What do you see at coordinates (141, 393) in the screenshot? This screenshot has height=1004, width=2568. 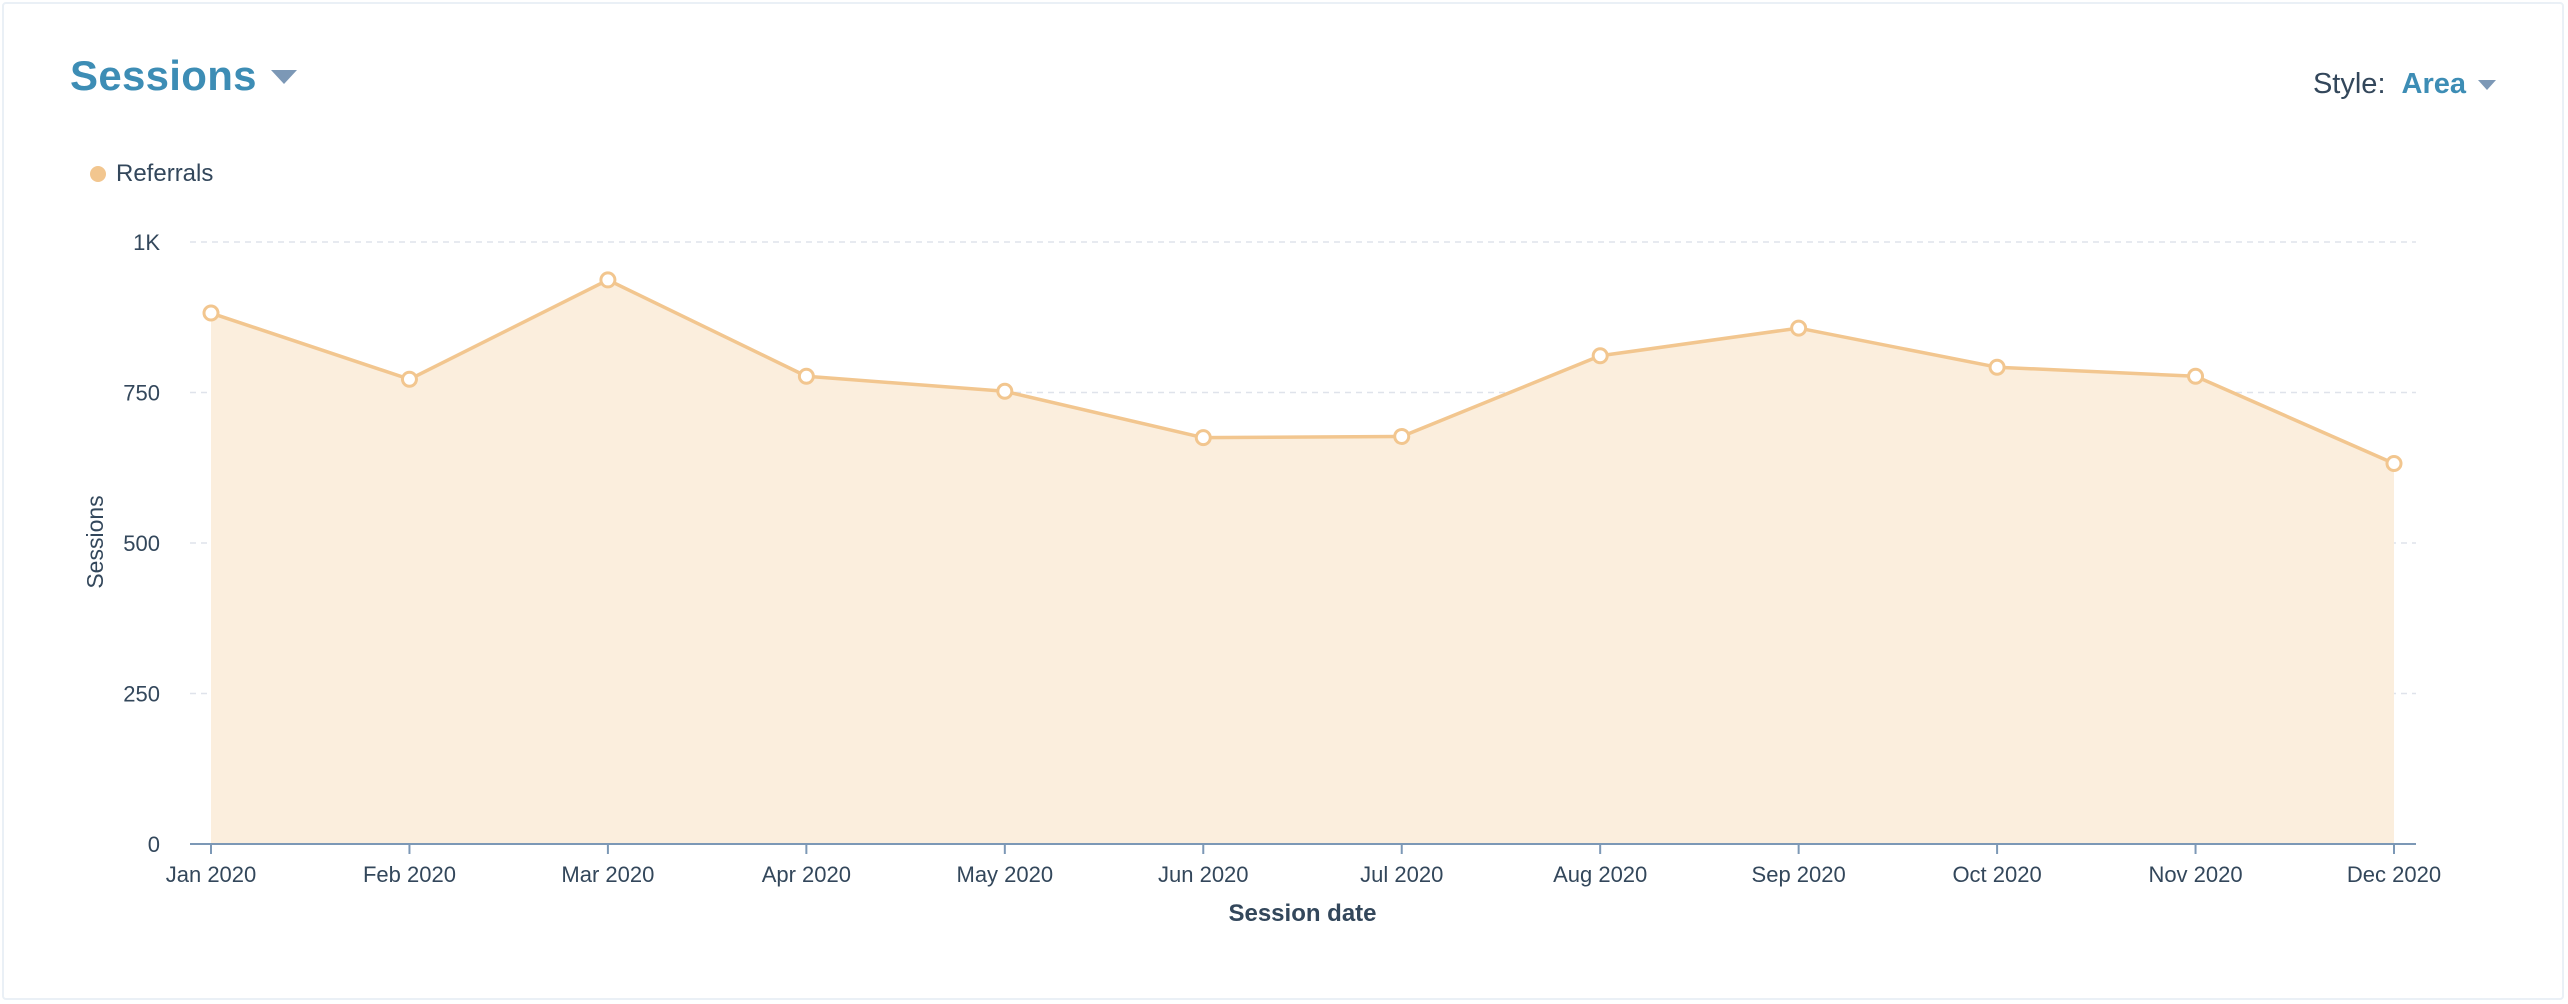 I see `y-tick-label: 750` at bounding box center [141, 393].